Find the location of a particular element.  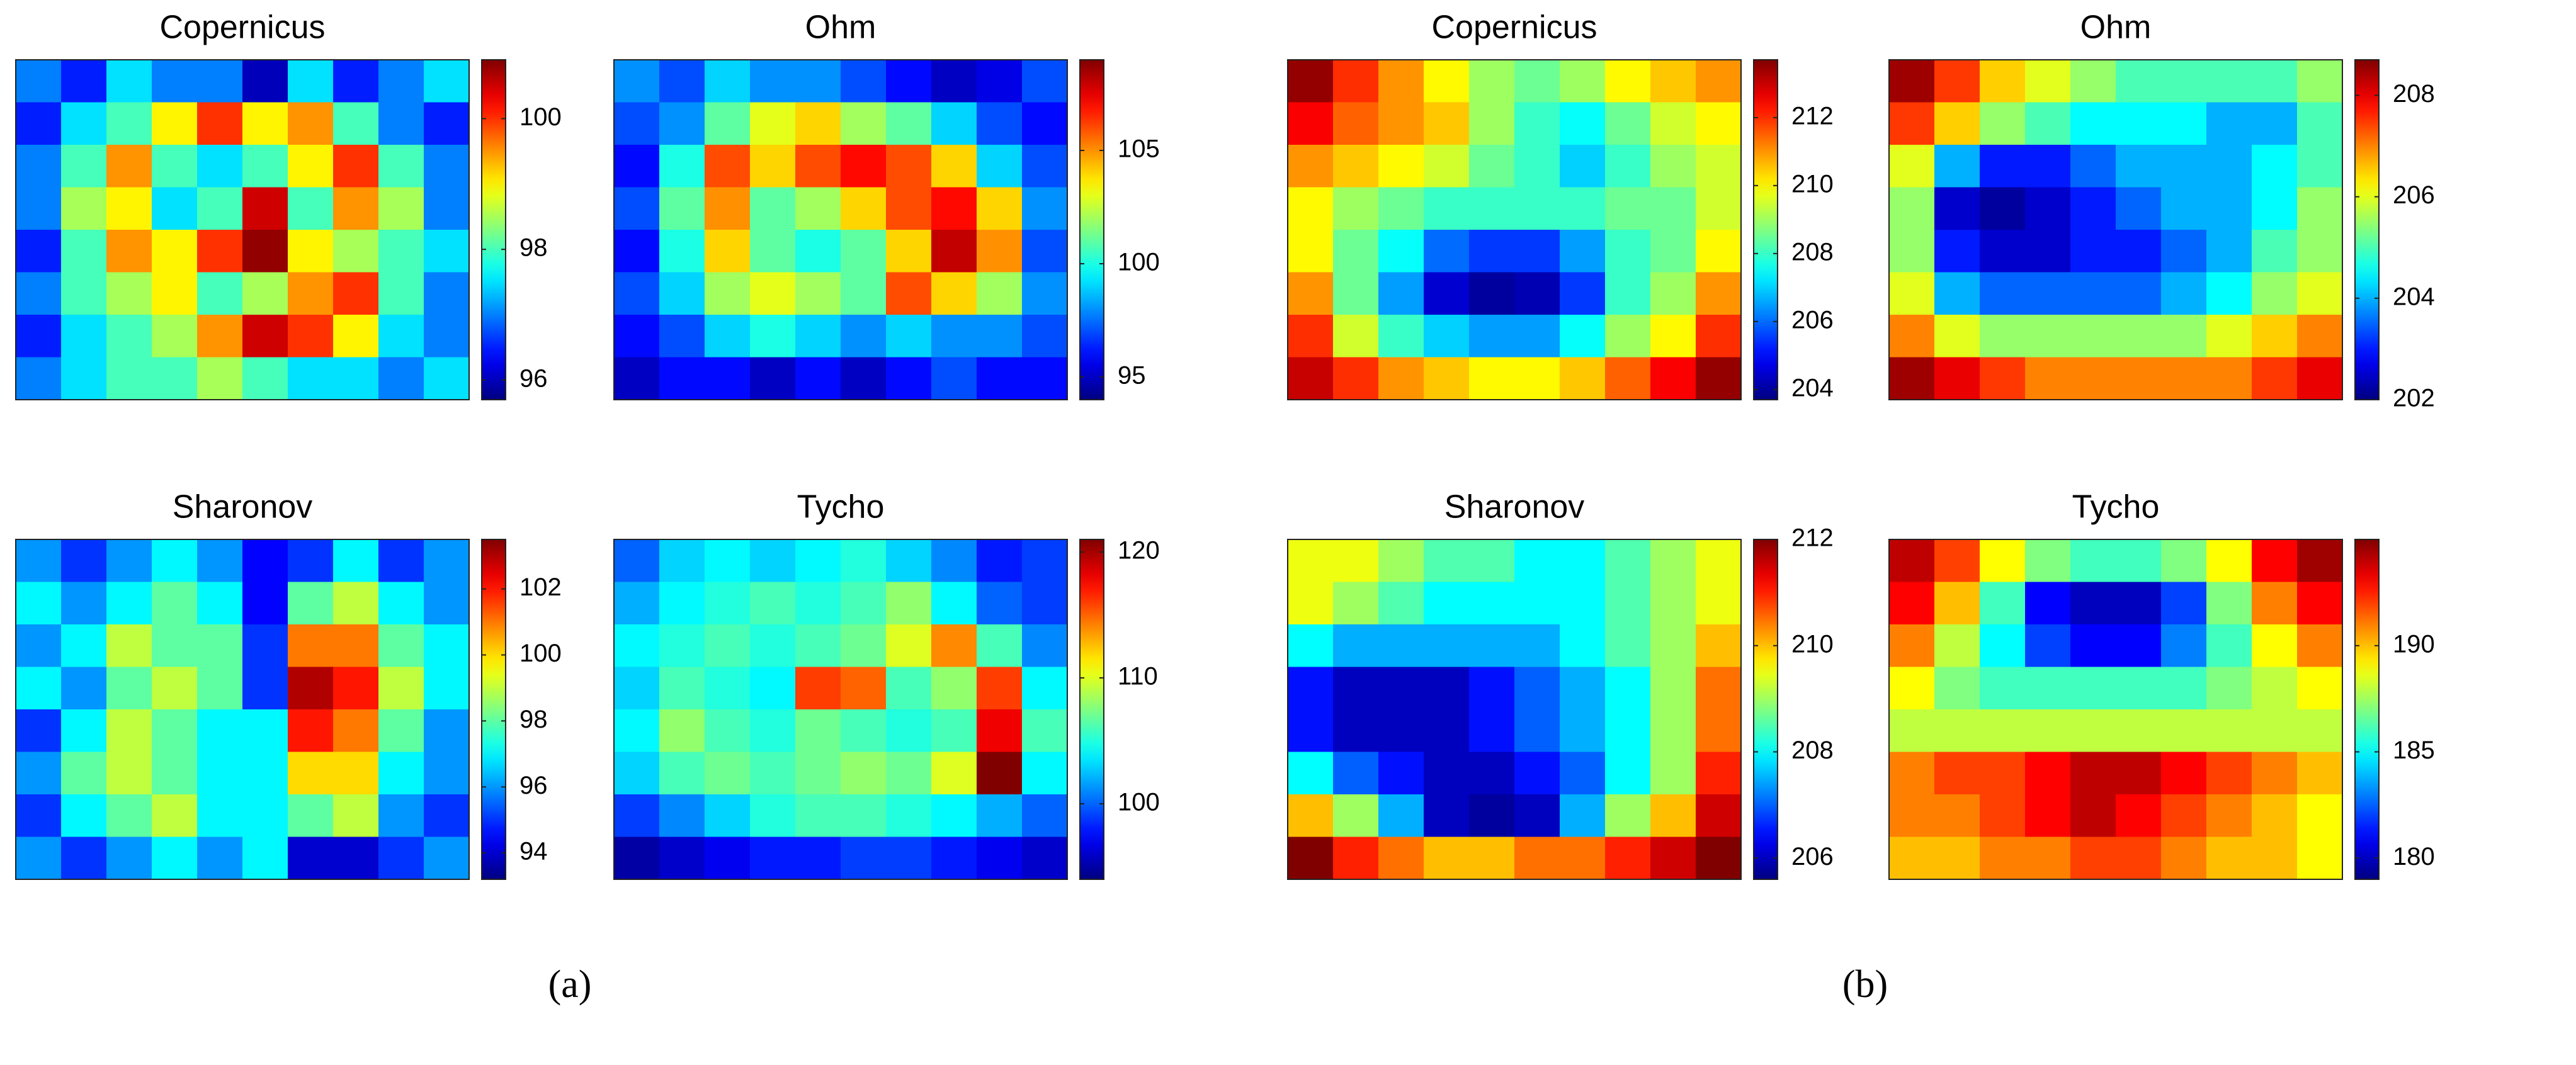

colorbar is located at coordinates (1091, 230).